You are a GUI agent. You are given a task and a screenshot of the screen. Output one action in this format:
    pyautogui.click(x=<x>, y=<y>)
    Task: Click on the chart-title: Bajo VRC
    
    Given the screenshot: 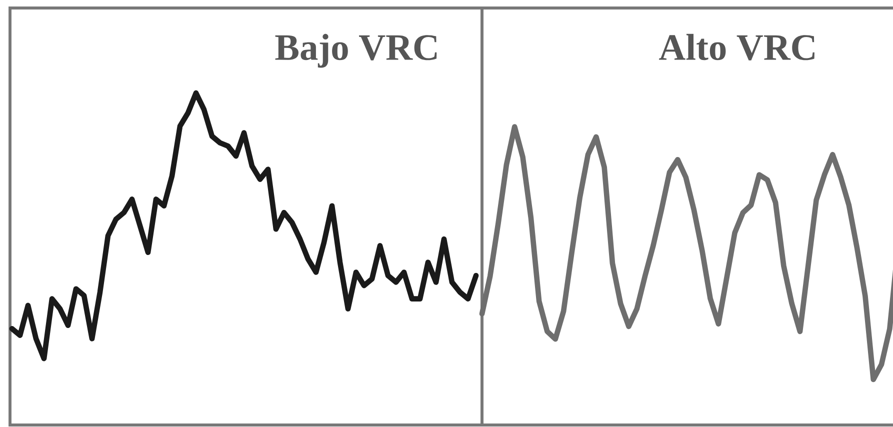 What is the action you would take?
    pyautogui.click(x=356, y=51)
    